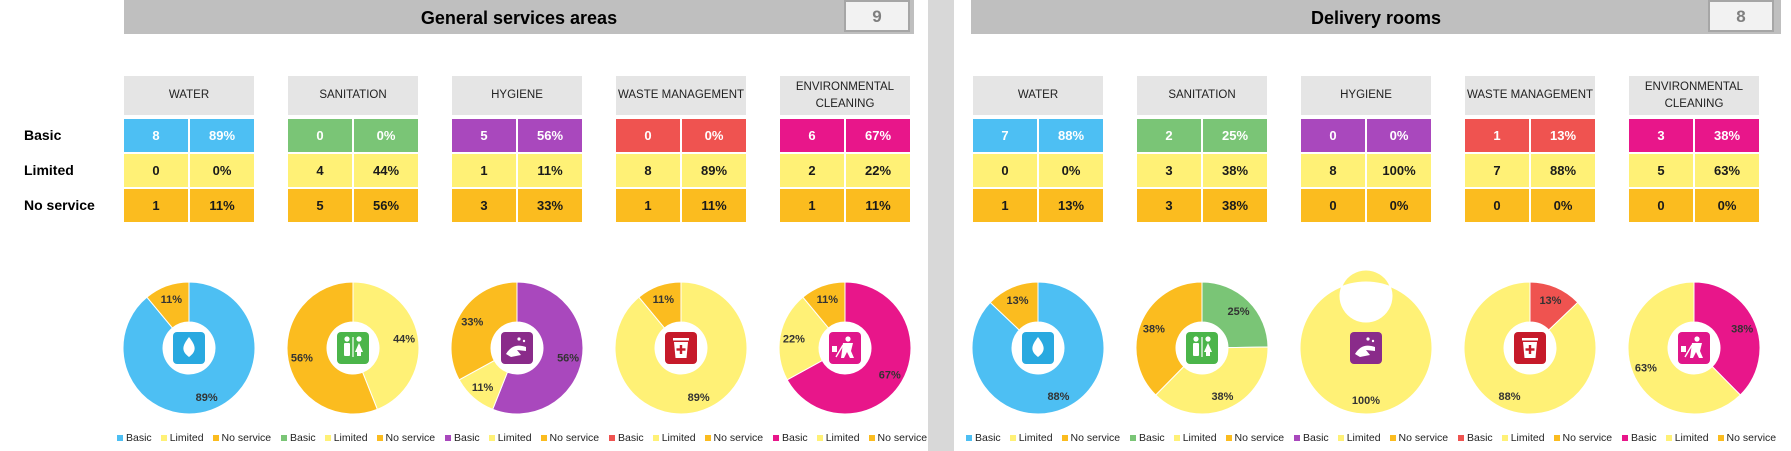 This screenshot has width=1791, height=451. What do you see at coordinates (1376, 18) in the screenshot?
I see `panel-title: Delivery rooms` at bounding box center [1376, 18].